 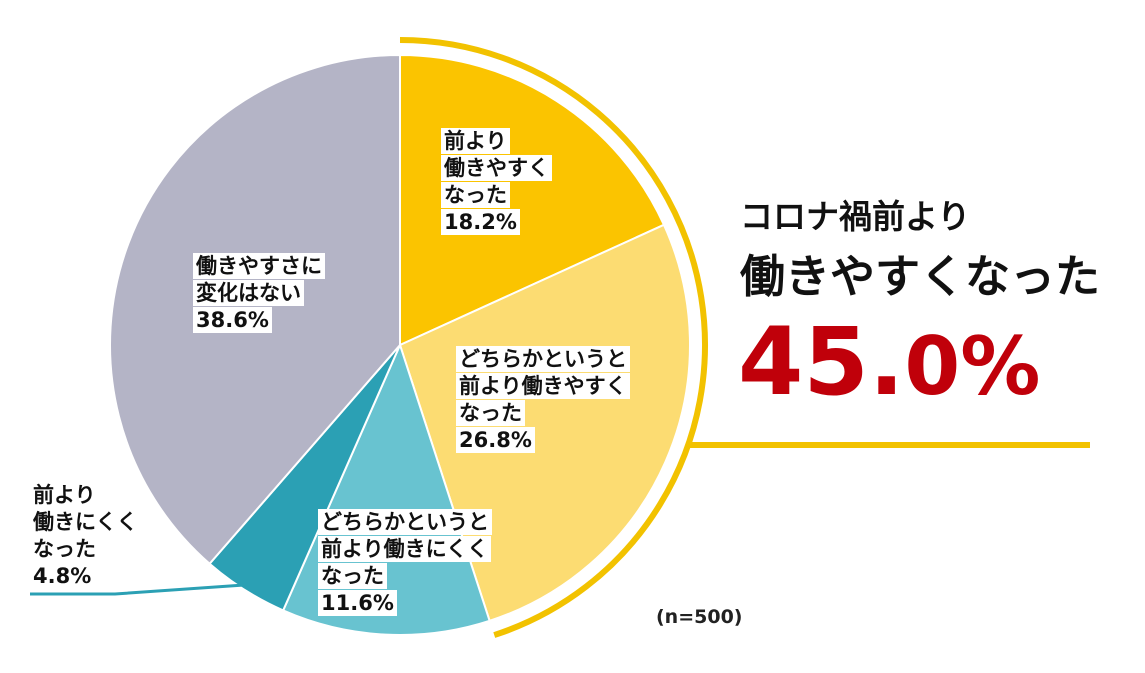 I want to click on slice-label-easier: 前より 働きやすく なった 18.2%, so click(x=496, y=182).